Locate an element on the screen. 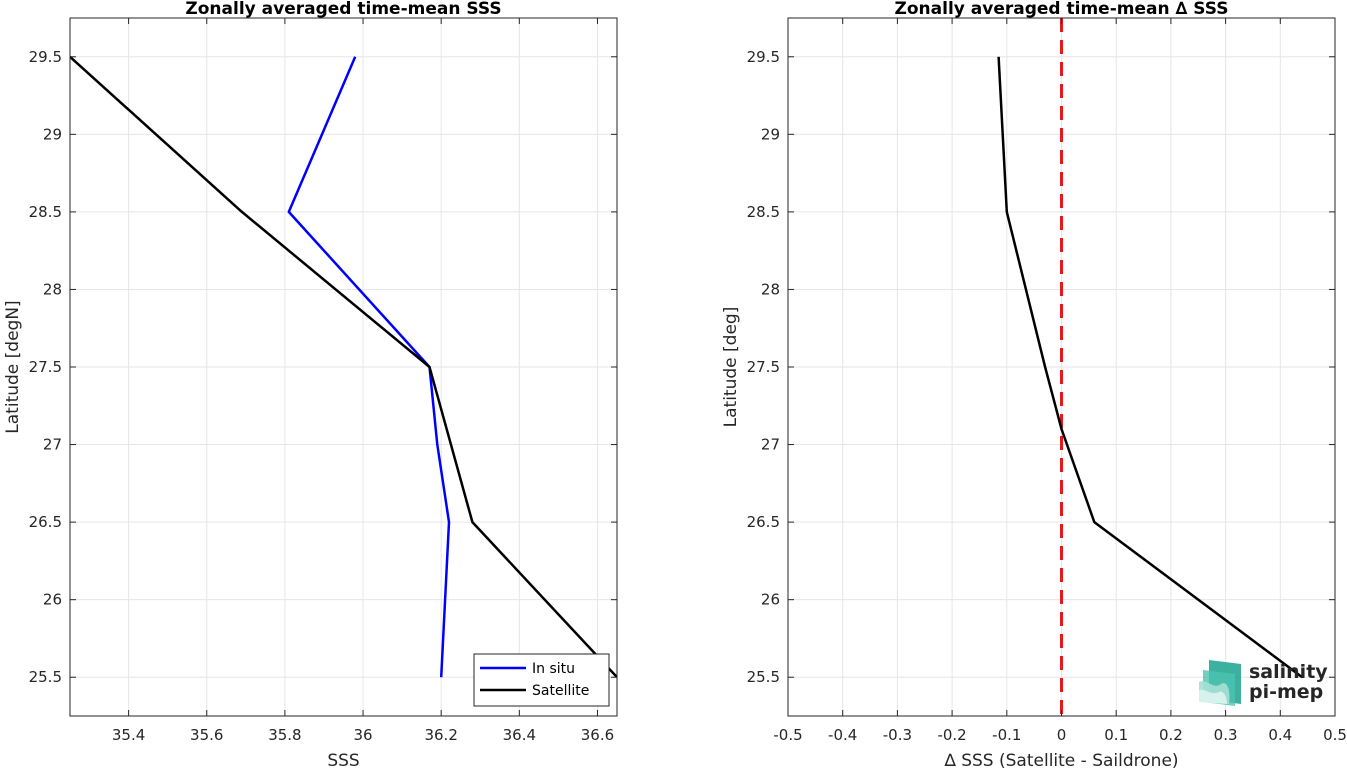 The image size is (1347, 769). x-axis-label: ∆ SSS (Satellite - Saildrone) is located at coordinates (1060, 760).